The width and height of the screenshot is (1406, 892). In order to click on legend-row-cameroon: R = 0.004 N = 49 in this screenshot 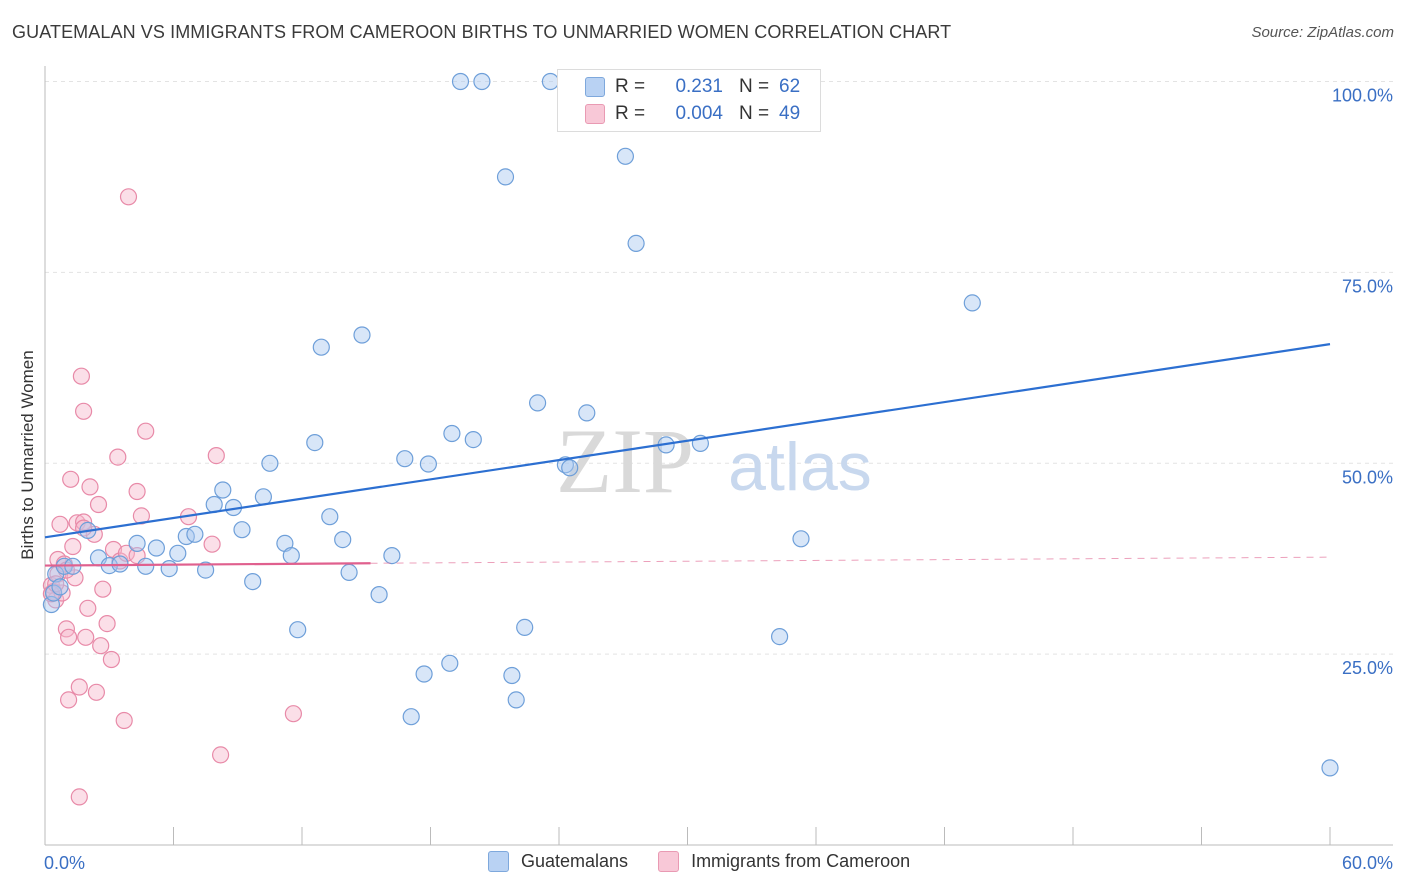, I will do `click(679, 114)`.